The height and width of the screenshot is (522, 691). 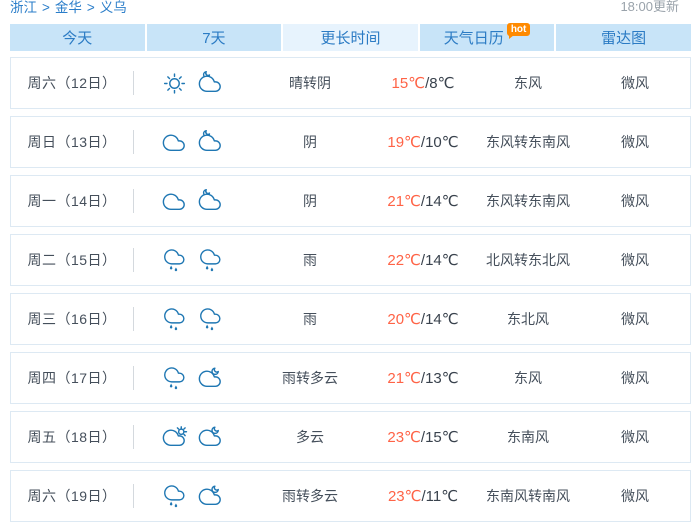 I want to click on forecast-row: 周六（19日） 雨转多云 23℃/11℃ 东南风转南风 微风, so click(x=350, y=496).